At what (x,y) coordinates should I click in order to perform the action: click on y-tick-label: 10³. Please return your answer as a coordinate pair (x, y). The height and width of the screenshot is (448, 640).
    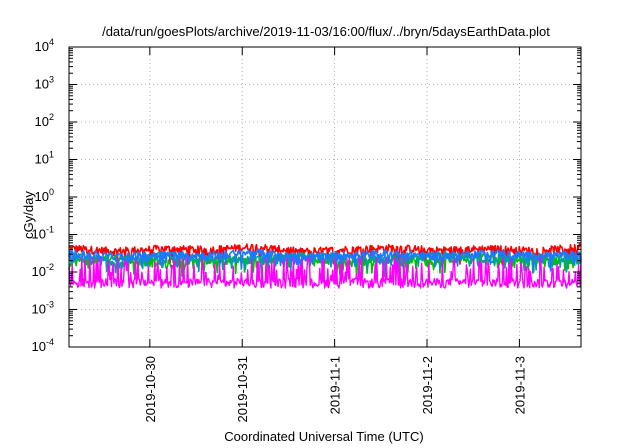
    Looking at the image, I should click on (44, 83).